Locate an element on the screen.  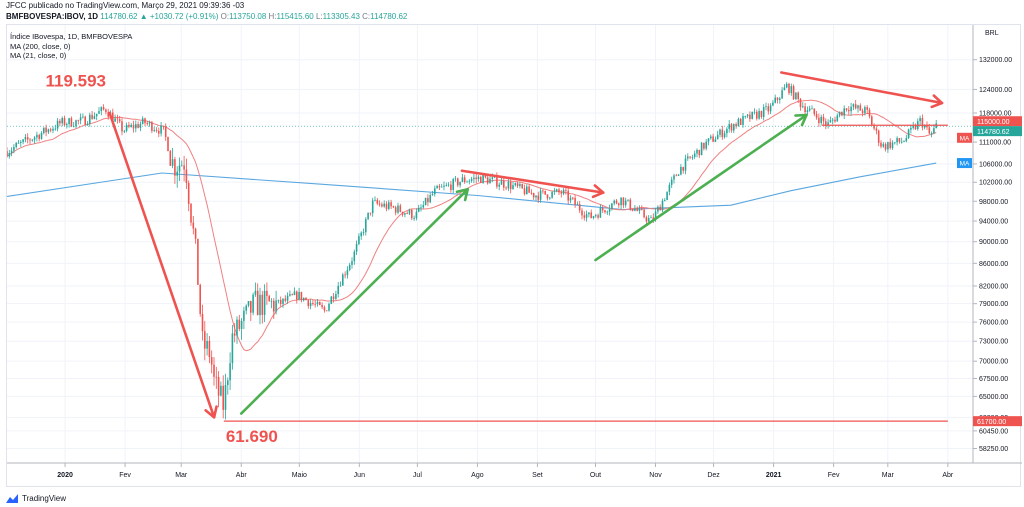
y-tick-label: 102000.00 is located at coordinates (995, 183).